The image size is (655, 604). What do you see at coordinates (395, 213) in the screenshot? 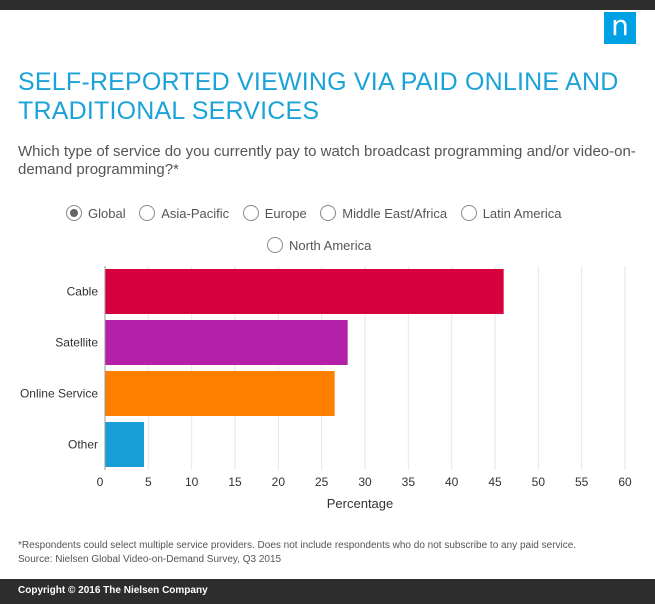
I see `radio-label: Middle East/Africa` at bounding box center [395, 213].